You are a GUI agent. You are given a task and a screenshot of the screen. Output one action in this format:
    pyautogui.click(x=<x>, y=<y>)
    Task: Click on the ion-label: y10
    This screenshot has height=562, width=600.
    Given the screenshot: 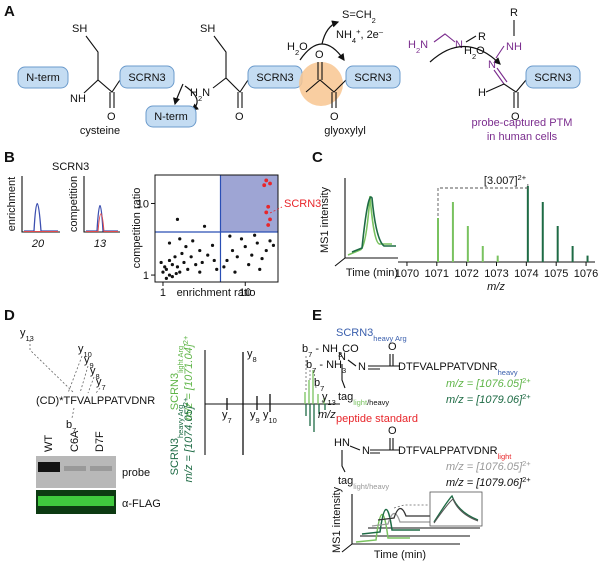 What is the action you would take?
    pyautogui.click(x=85, y=351)
    